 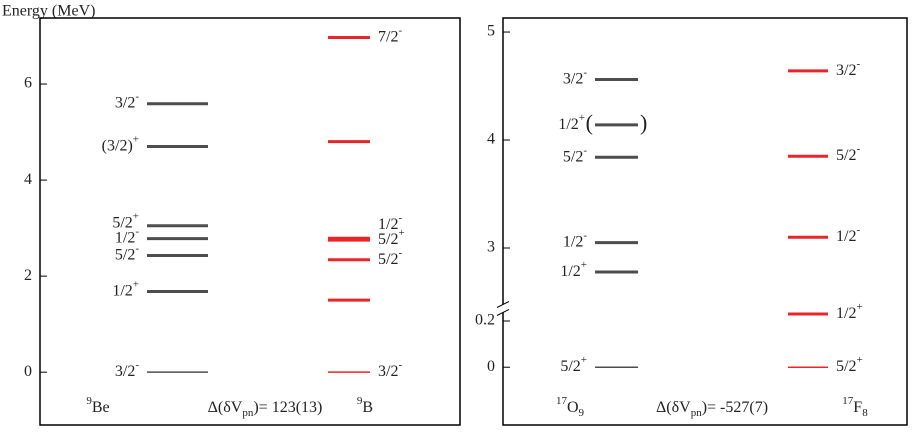 I want to click on annotation-post: )= 123(13), so click(x=287, y=407).